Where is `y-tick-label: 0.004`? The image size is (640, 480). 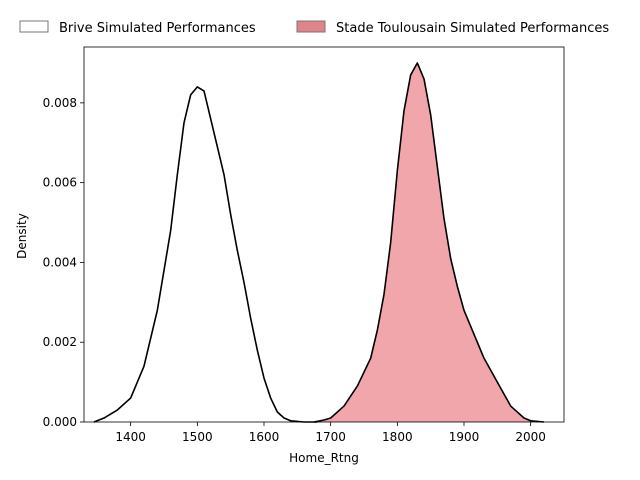
y-tick-label: 0.004 is located at coordinates (60, 262).